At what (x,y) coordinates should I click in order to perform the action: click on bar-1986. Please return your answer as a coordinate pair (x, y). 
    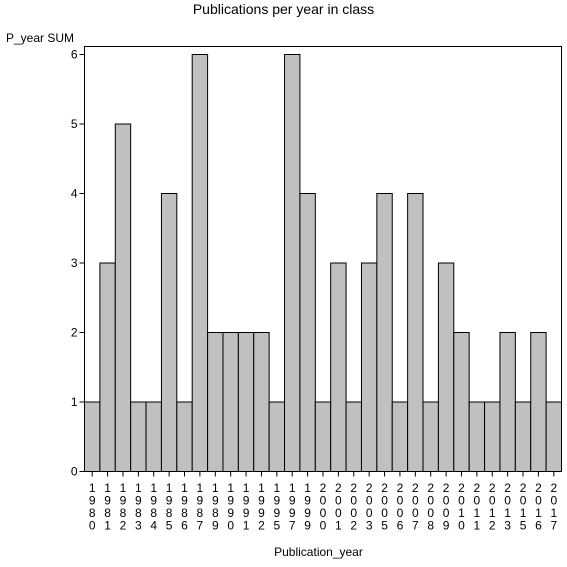
    Looking at the image, I should click on (184, 436).